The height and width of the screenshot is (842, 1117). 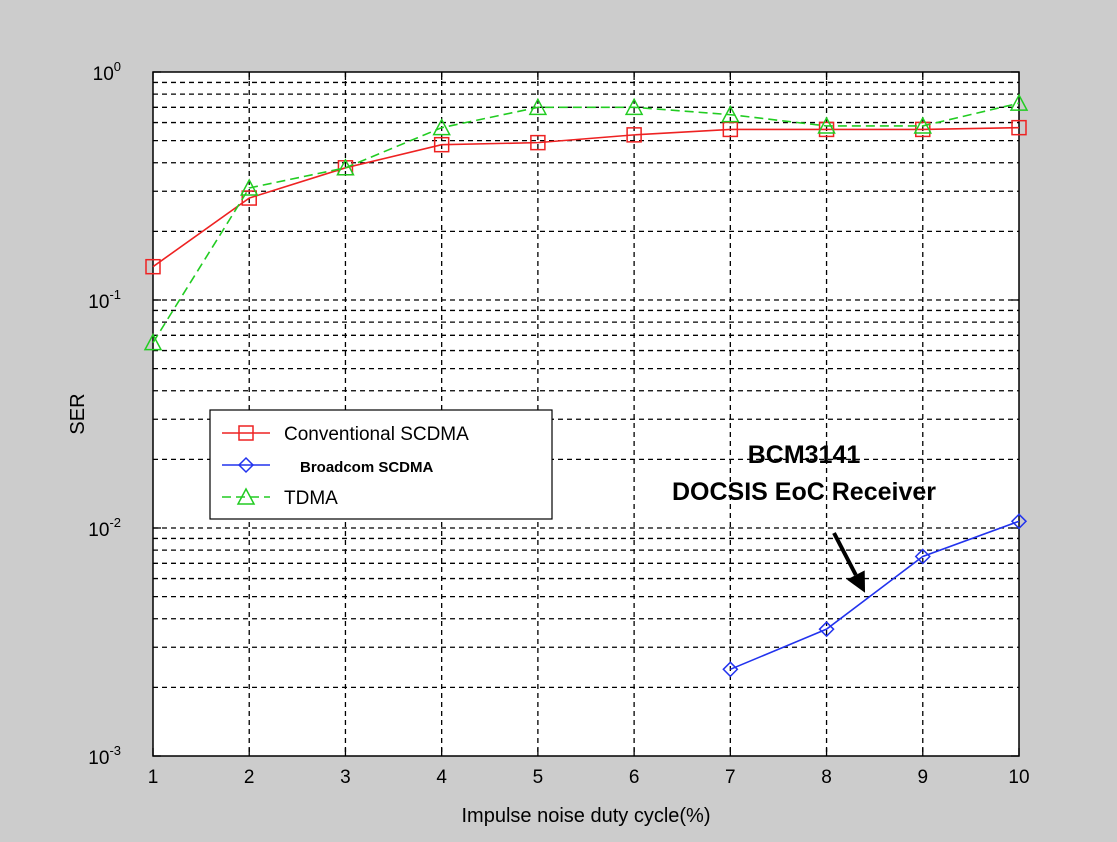 I want to click on x-tick-label: 2, so click(x=249, y=777).